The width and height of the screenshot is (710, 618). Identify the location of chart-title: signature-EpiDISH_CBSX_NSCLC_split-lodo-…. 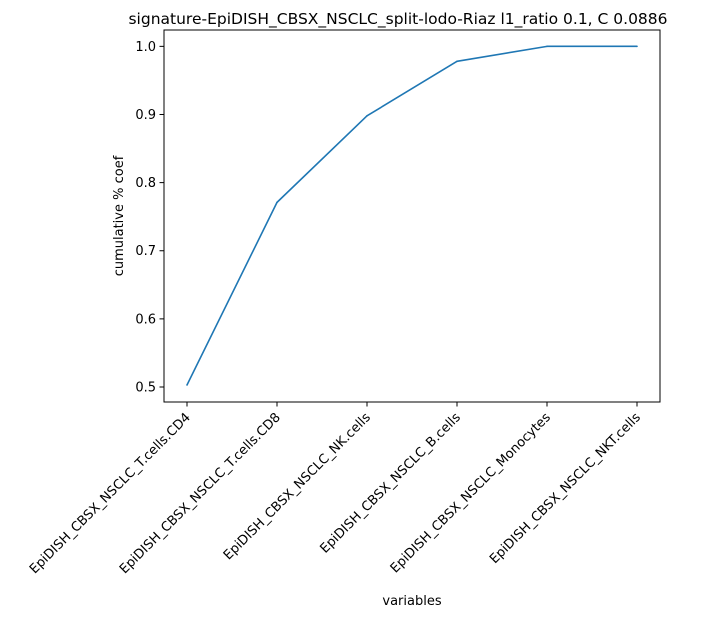
(397, 19).